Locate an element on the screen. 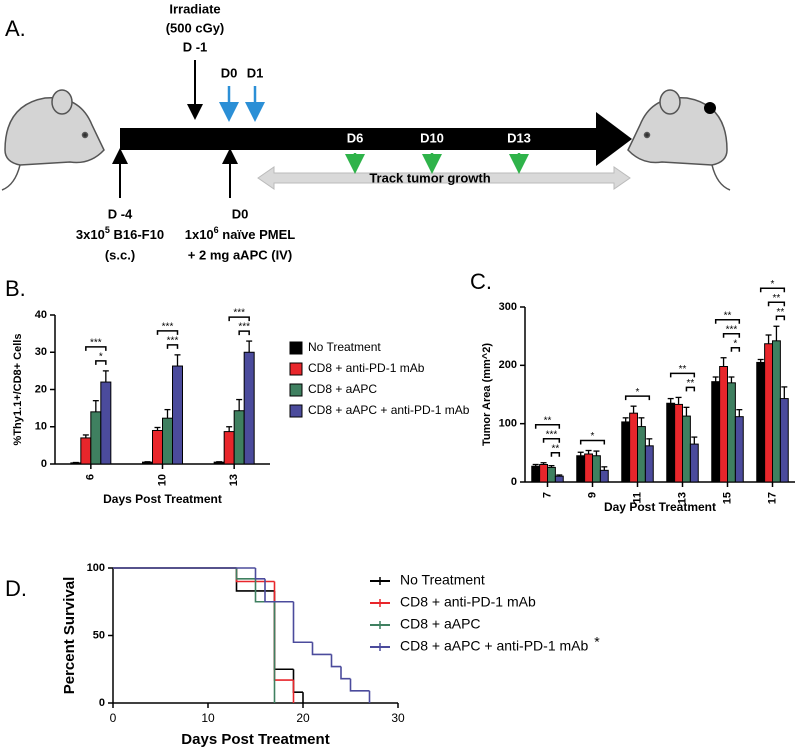  y-tick-label: 10 is located at coordinates (41, 427).